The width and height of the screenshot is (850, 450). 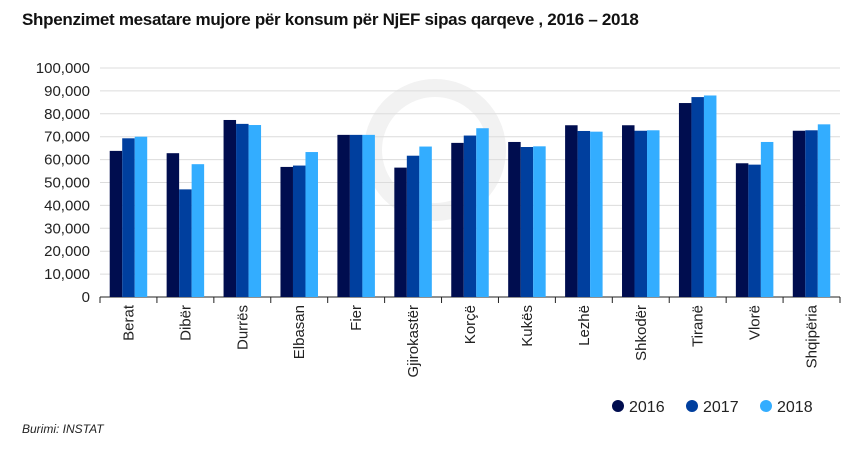 What do you see at coordinates (67, 91) in the screenshot?
I see `y-tick-label: 90,000` at bounding box center [67, 91].